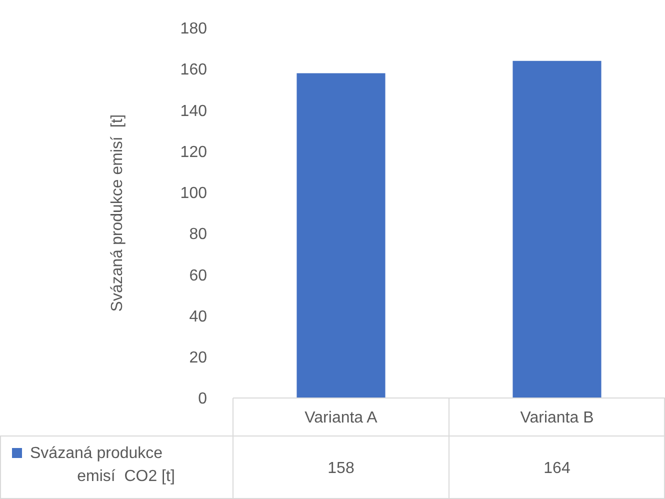 This screenshot has width=665, height=499. I want to click on data-label: 164, so click(557, 469).